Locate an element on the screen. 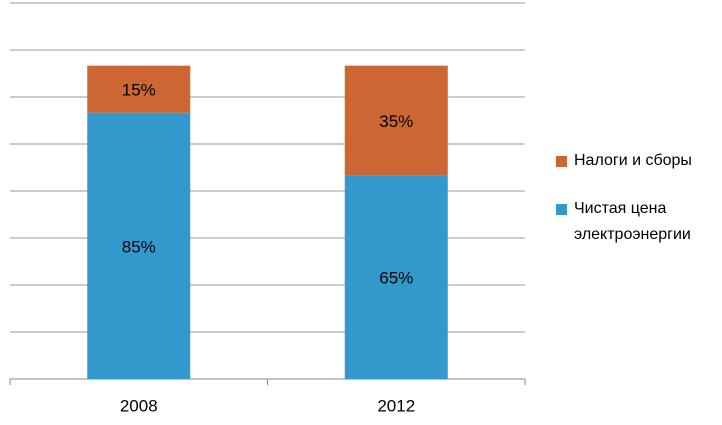  legend-item: Налоги и сборы is located at coordinates (636, 161).